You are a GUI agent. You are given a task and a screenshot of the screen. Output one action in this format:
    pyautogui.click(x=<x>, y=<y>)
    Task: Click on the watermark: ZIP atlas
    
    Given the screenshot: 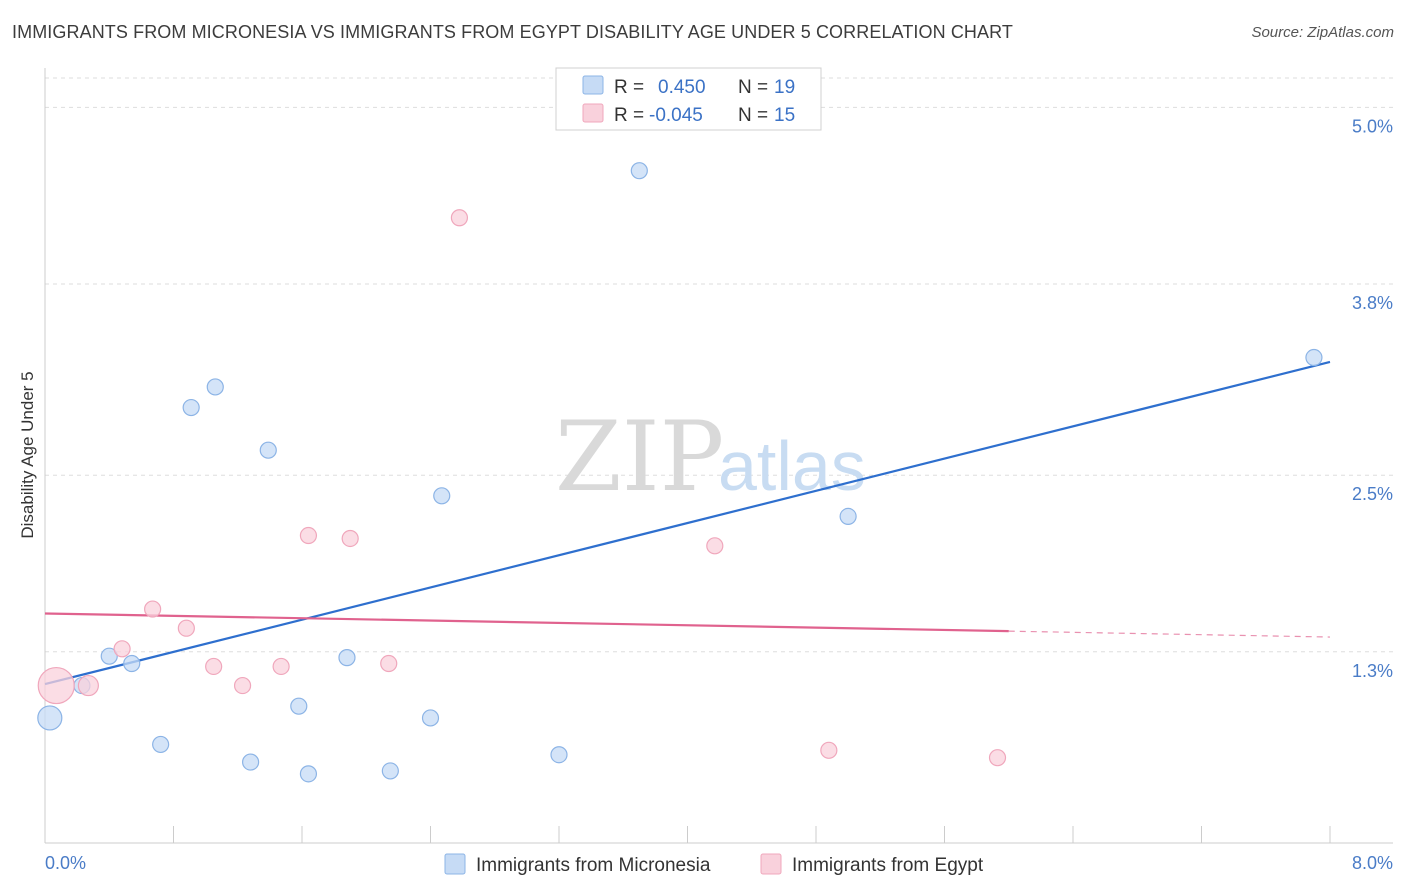 What is the action you would take?
    pyautogui.click(x=710, y=457)
    